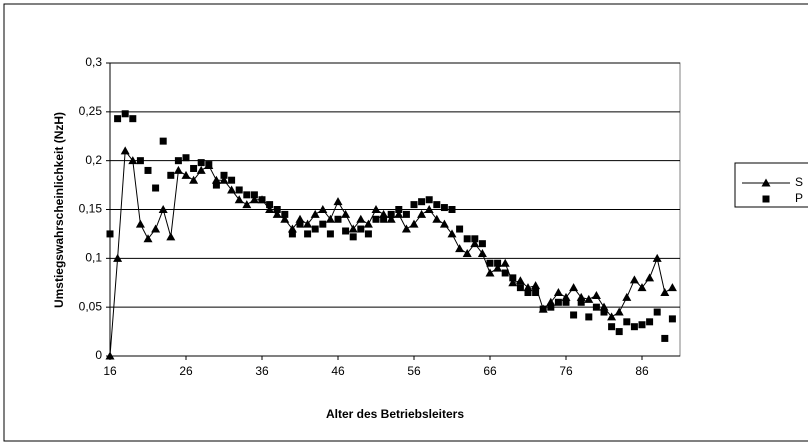  What do you see at coordinates (91, 306) in the screenshot?
I see `y-tick-label: 0,05` at bounding box center [91, 306].